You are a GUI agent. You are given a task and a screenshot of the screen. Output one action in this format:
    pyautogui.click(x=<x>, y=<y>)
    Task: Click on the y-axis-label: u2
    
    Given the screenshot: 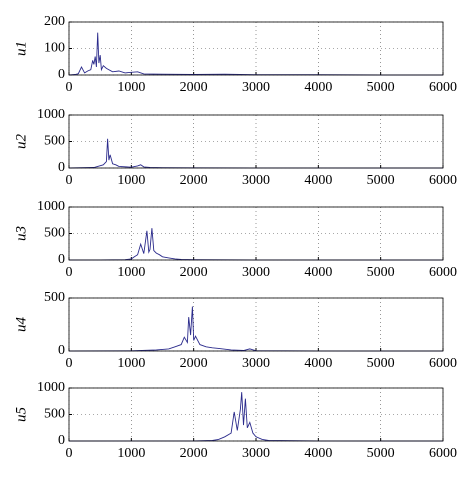 What is the action you would take?
    pyautogui.click(x=21, y=142)
    